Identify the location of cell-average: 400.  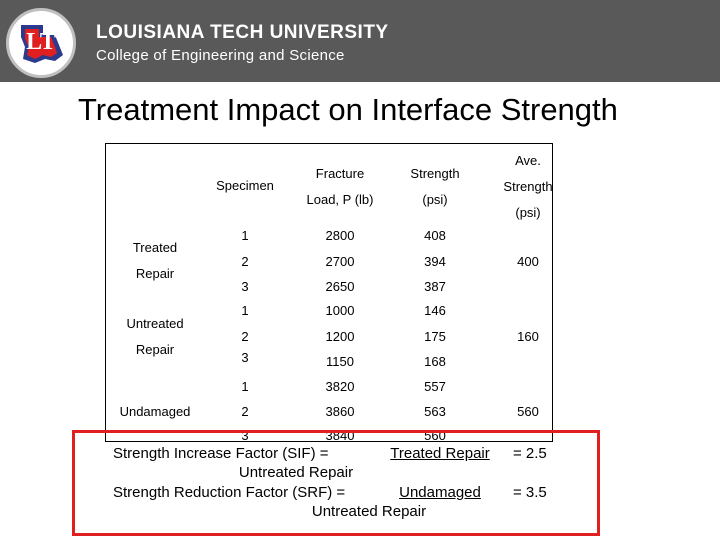
(528, 261).